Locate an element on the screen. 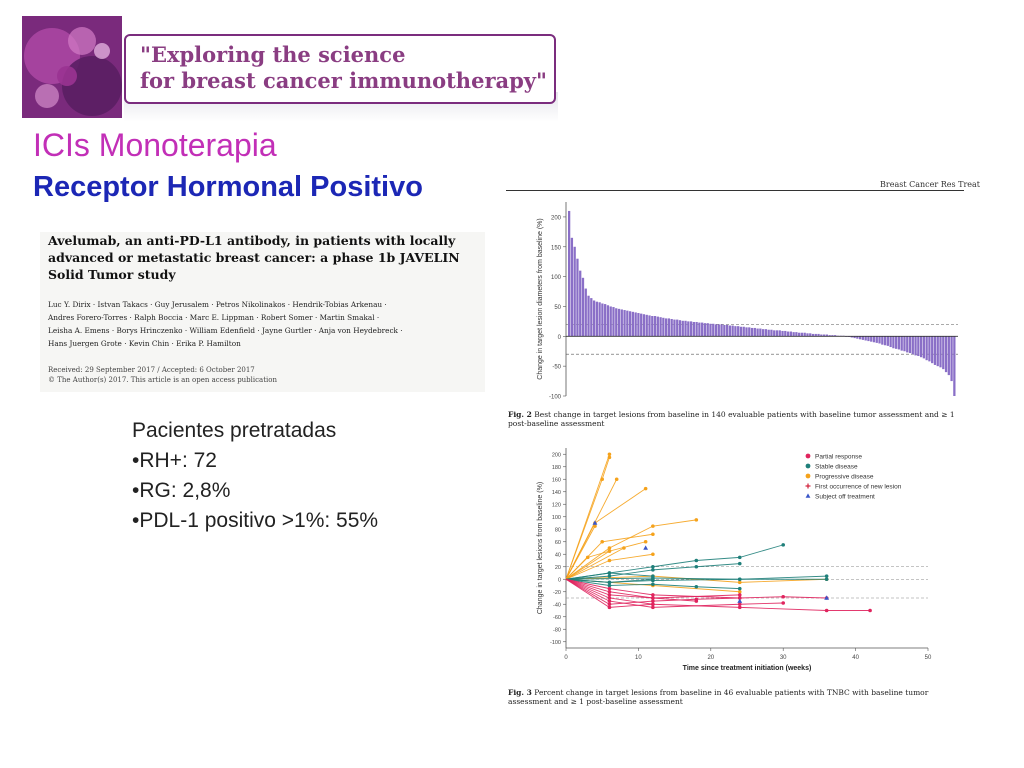 Image resolution: width=1024 pixels, height=768 pixels. patient-line is located at coordinates (580, 552).